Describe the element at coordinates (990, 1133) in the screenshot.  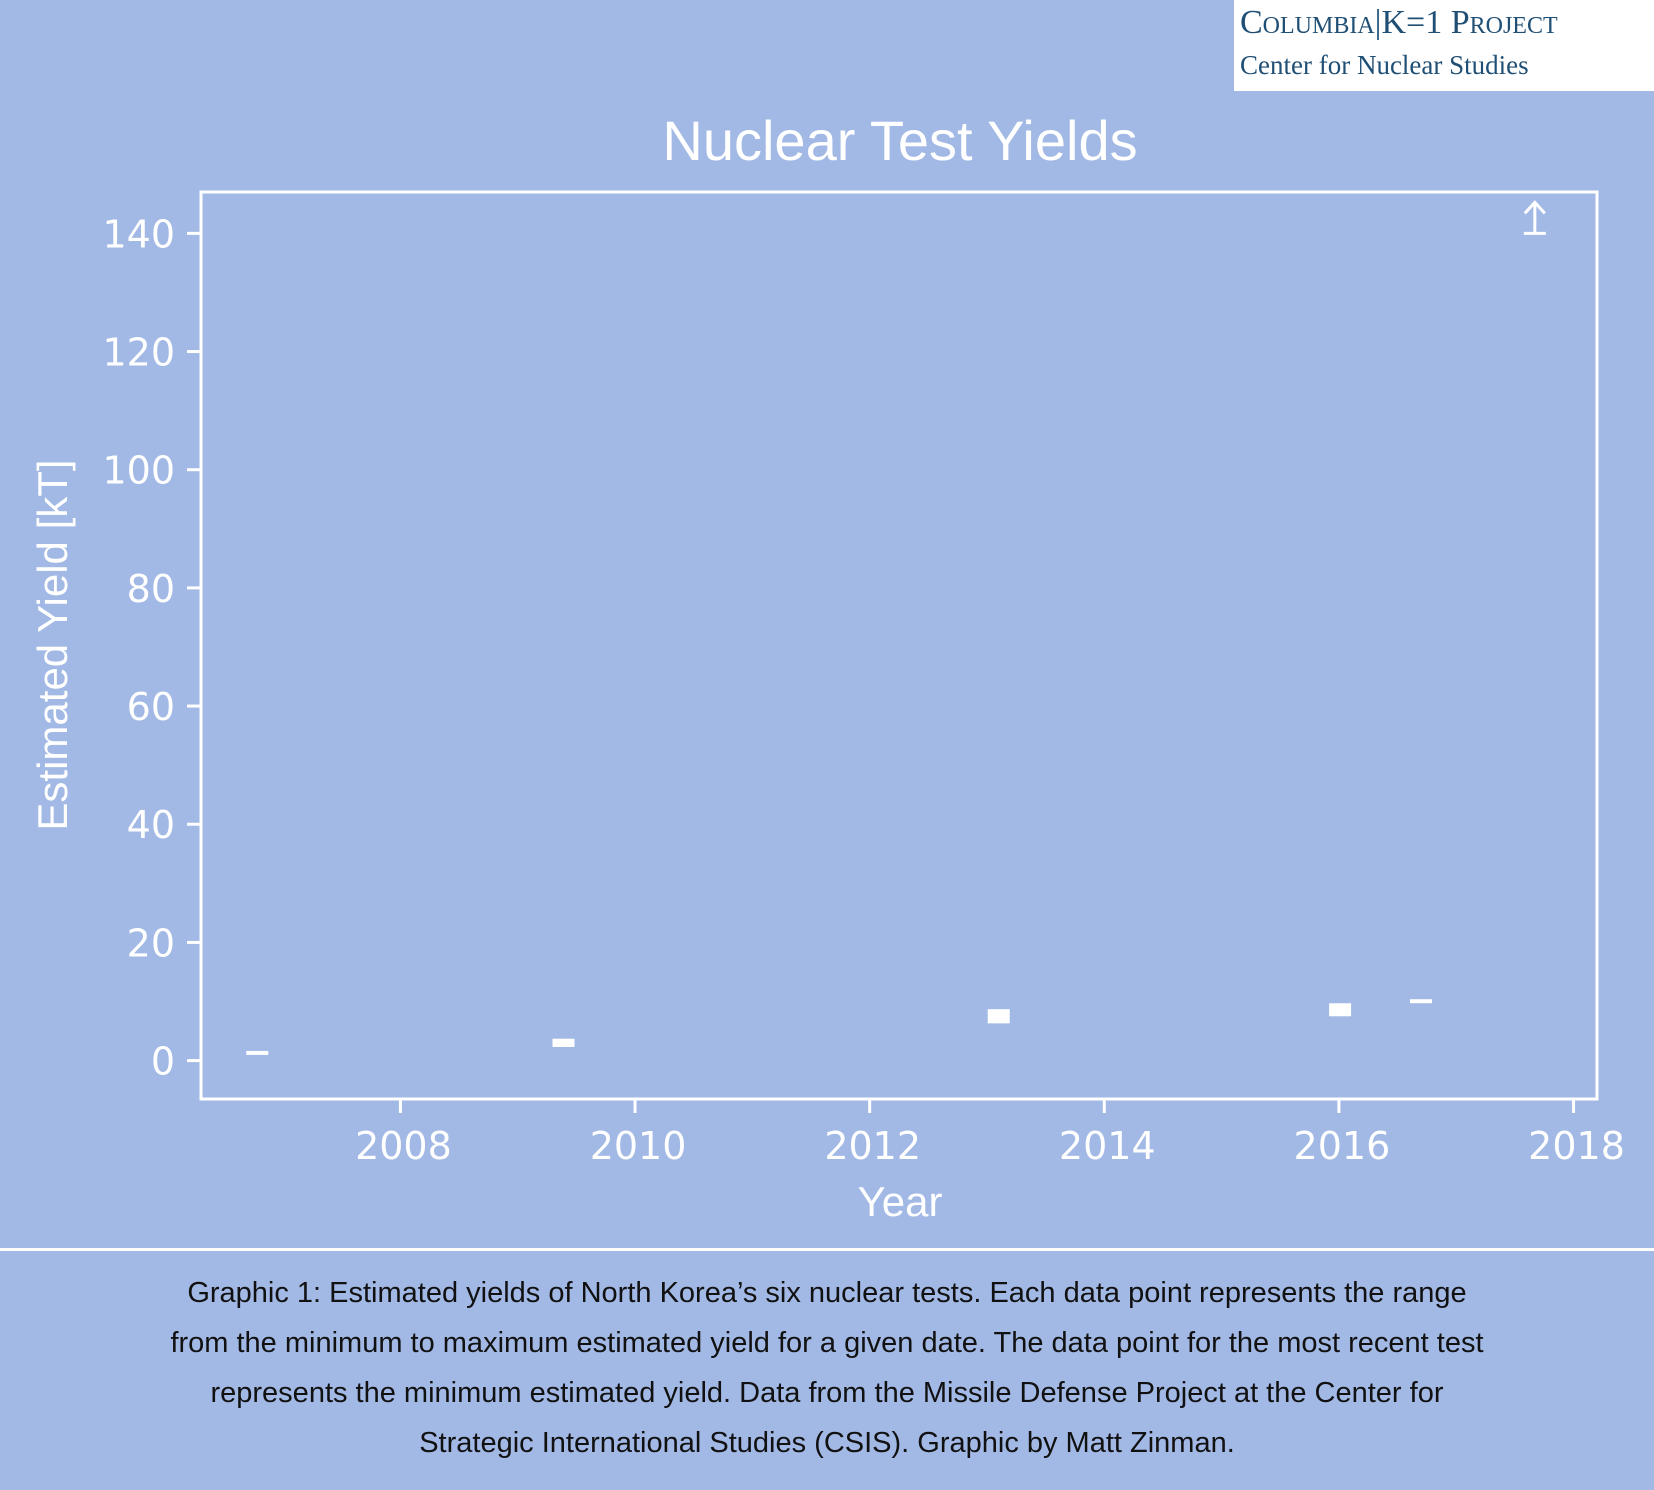
I see `x-axis-ticks: 2008 2010 2012 2014 2016 2018` at that location.